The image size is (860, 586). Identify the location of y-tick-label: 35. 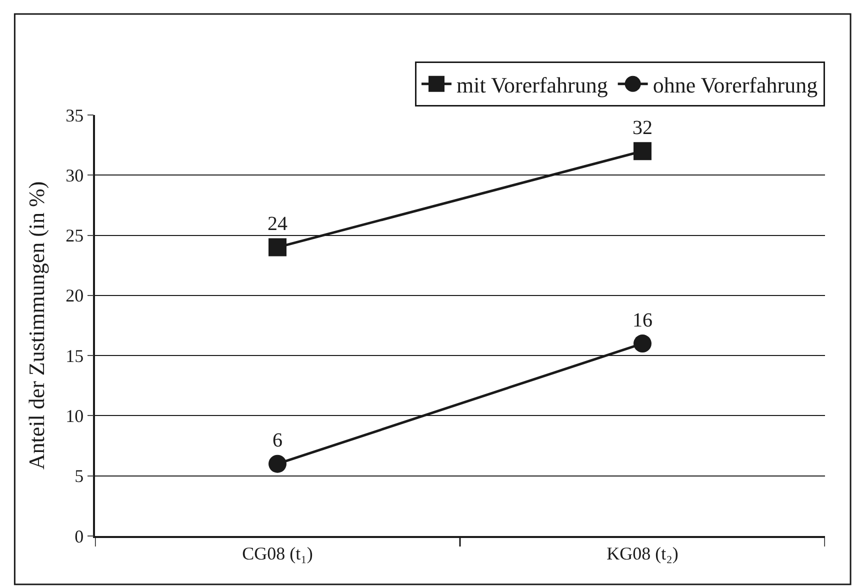
(75, 115).